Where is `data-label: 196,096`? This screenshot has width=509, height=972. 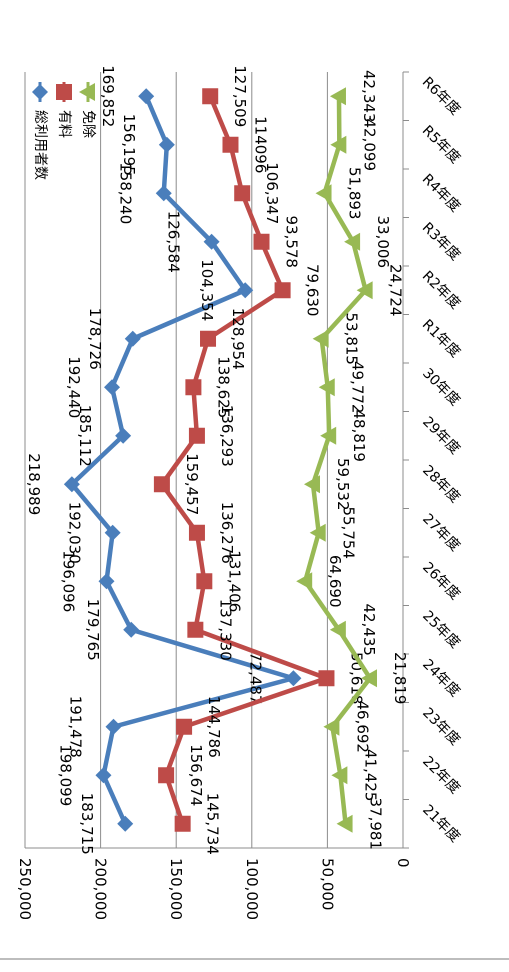 data-label: 196,096 is located at coordinates (69, 581).